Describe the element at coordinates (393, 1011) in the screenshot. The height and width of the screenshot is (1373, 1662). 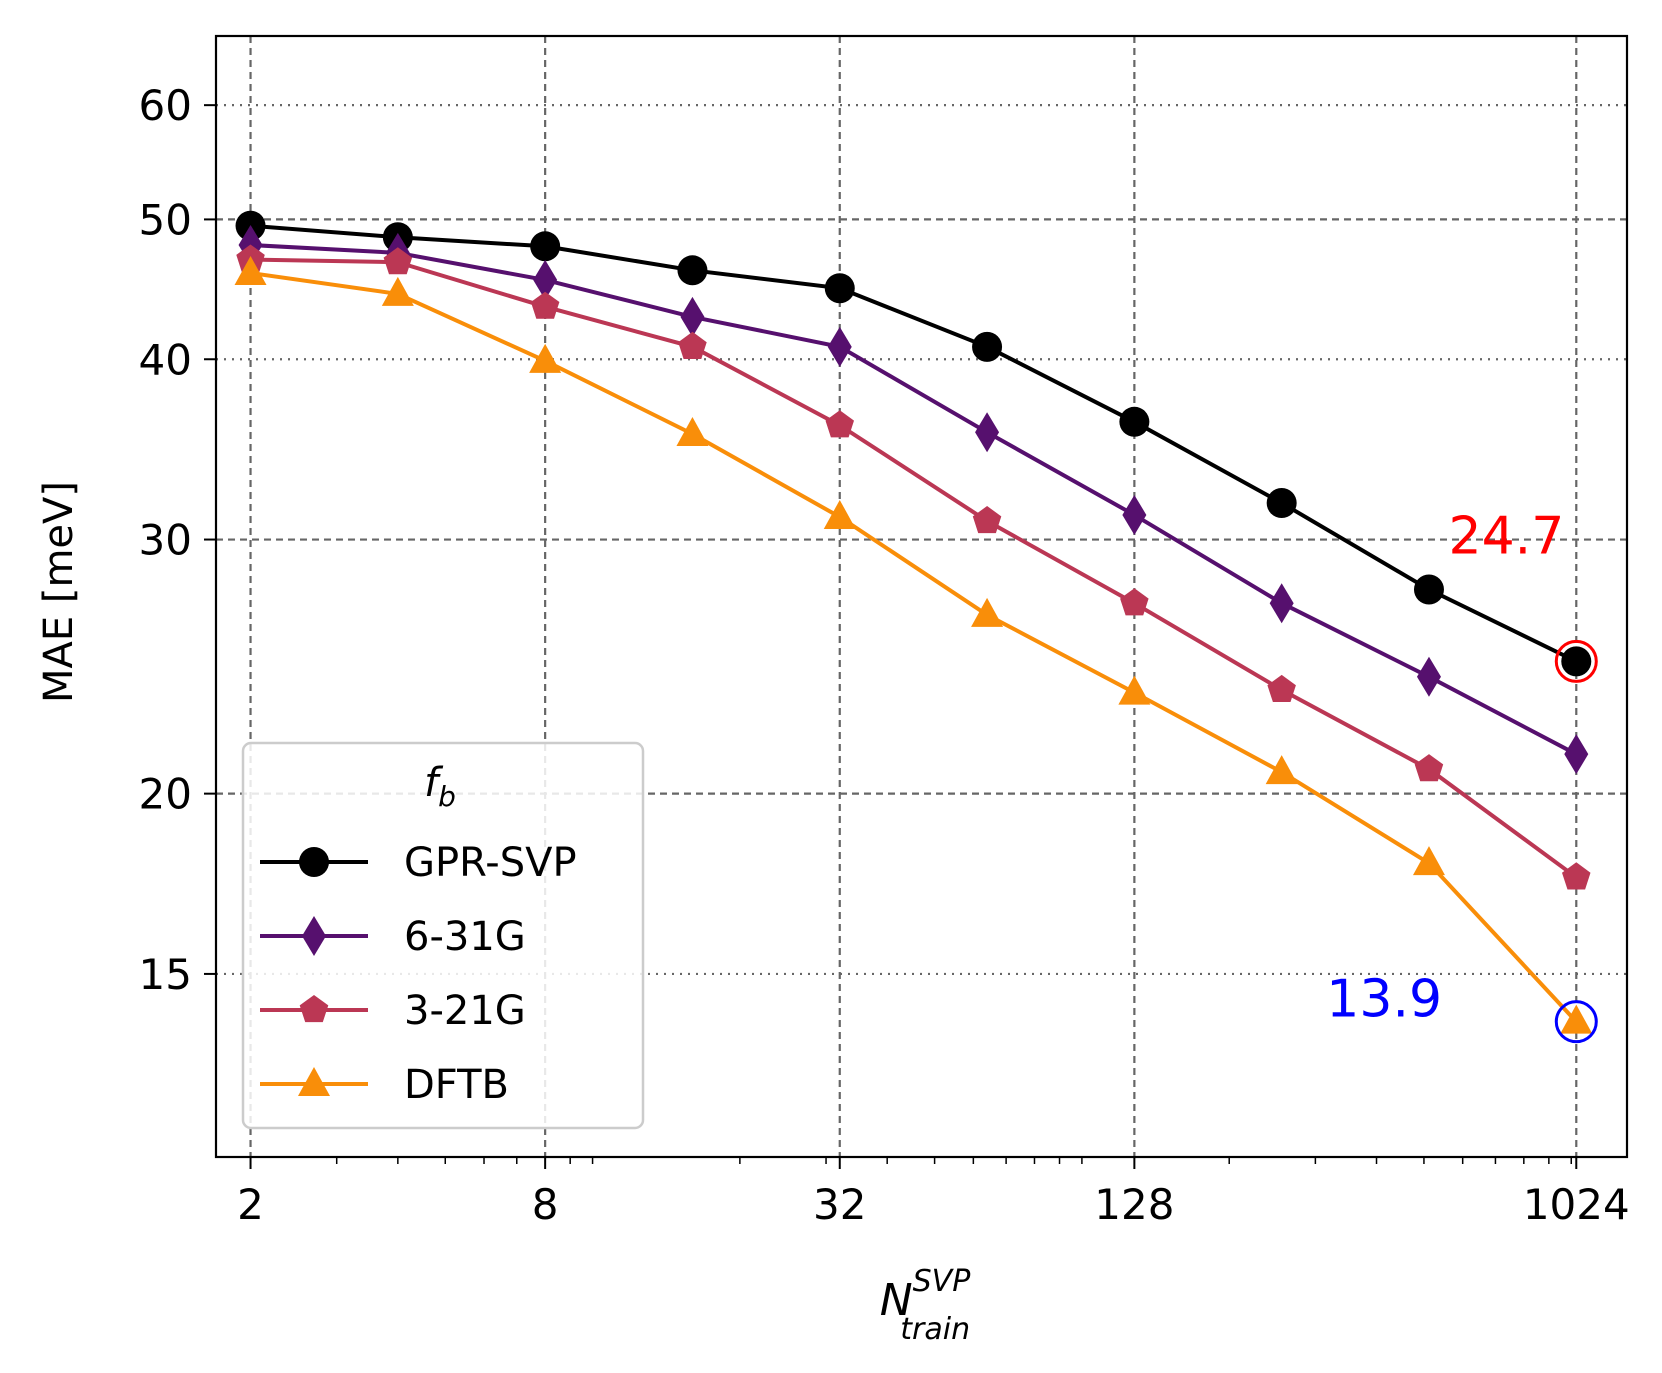
I see `legend-entry: 3-21G` at that location.